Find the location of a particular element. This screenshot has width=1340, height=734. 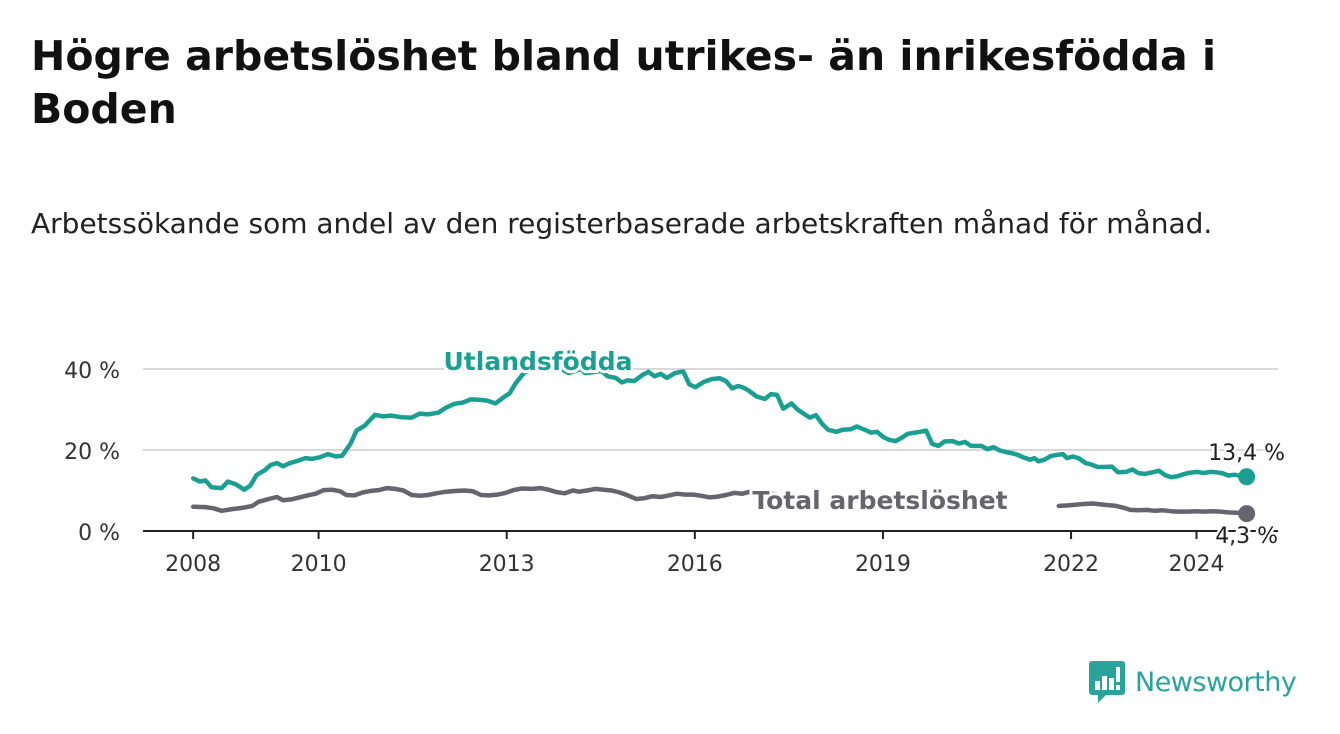

newsworthy-logo: Newsworthy is located at coordinates (1193, 682).